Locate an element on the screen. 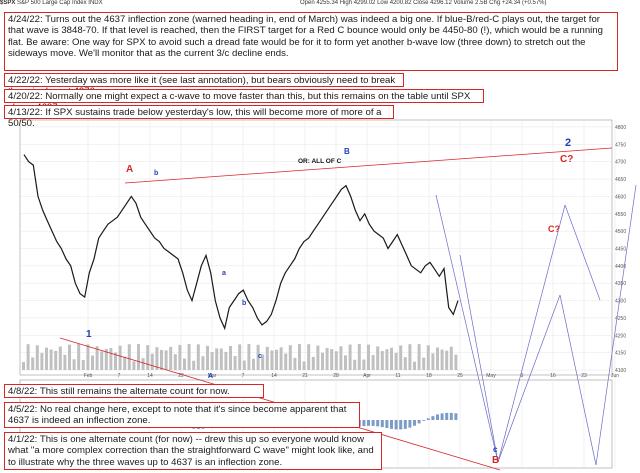 Image resolution: width=640 pixels, height=473 pixels. x-tick-label: 28 is located at coordinates (336, 376).